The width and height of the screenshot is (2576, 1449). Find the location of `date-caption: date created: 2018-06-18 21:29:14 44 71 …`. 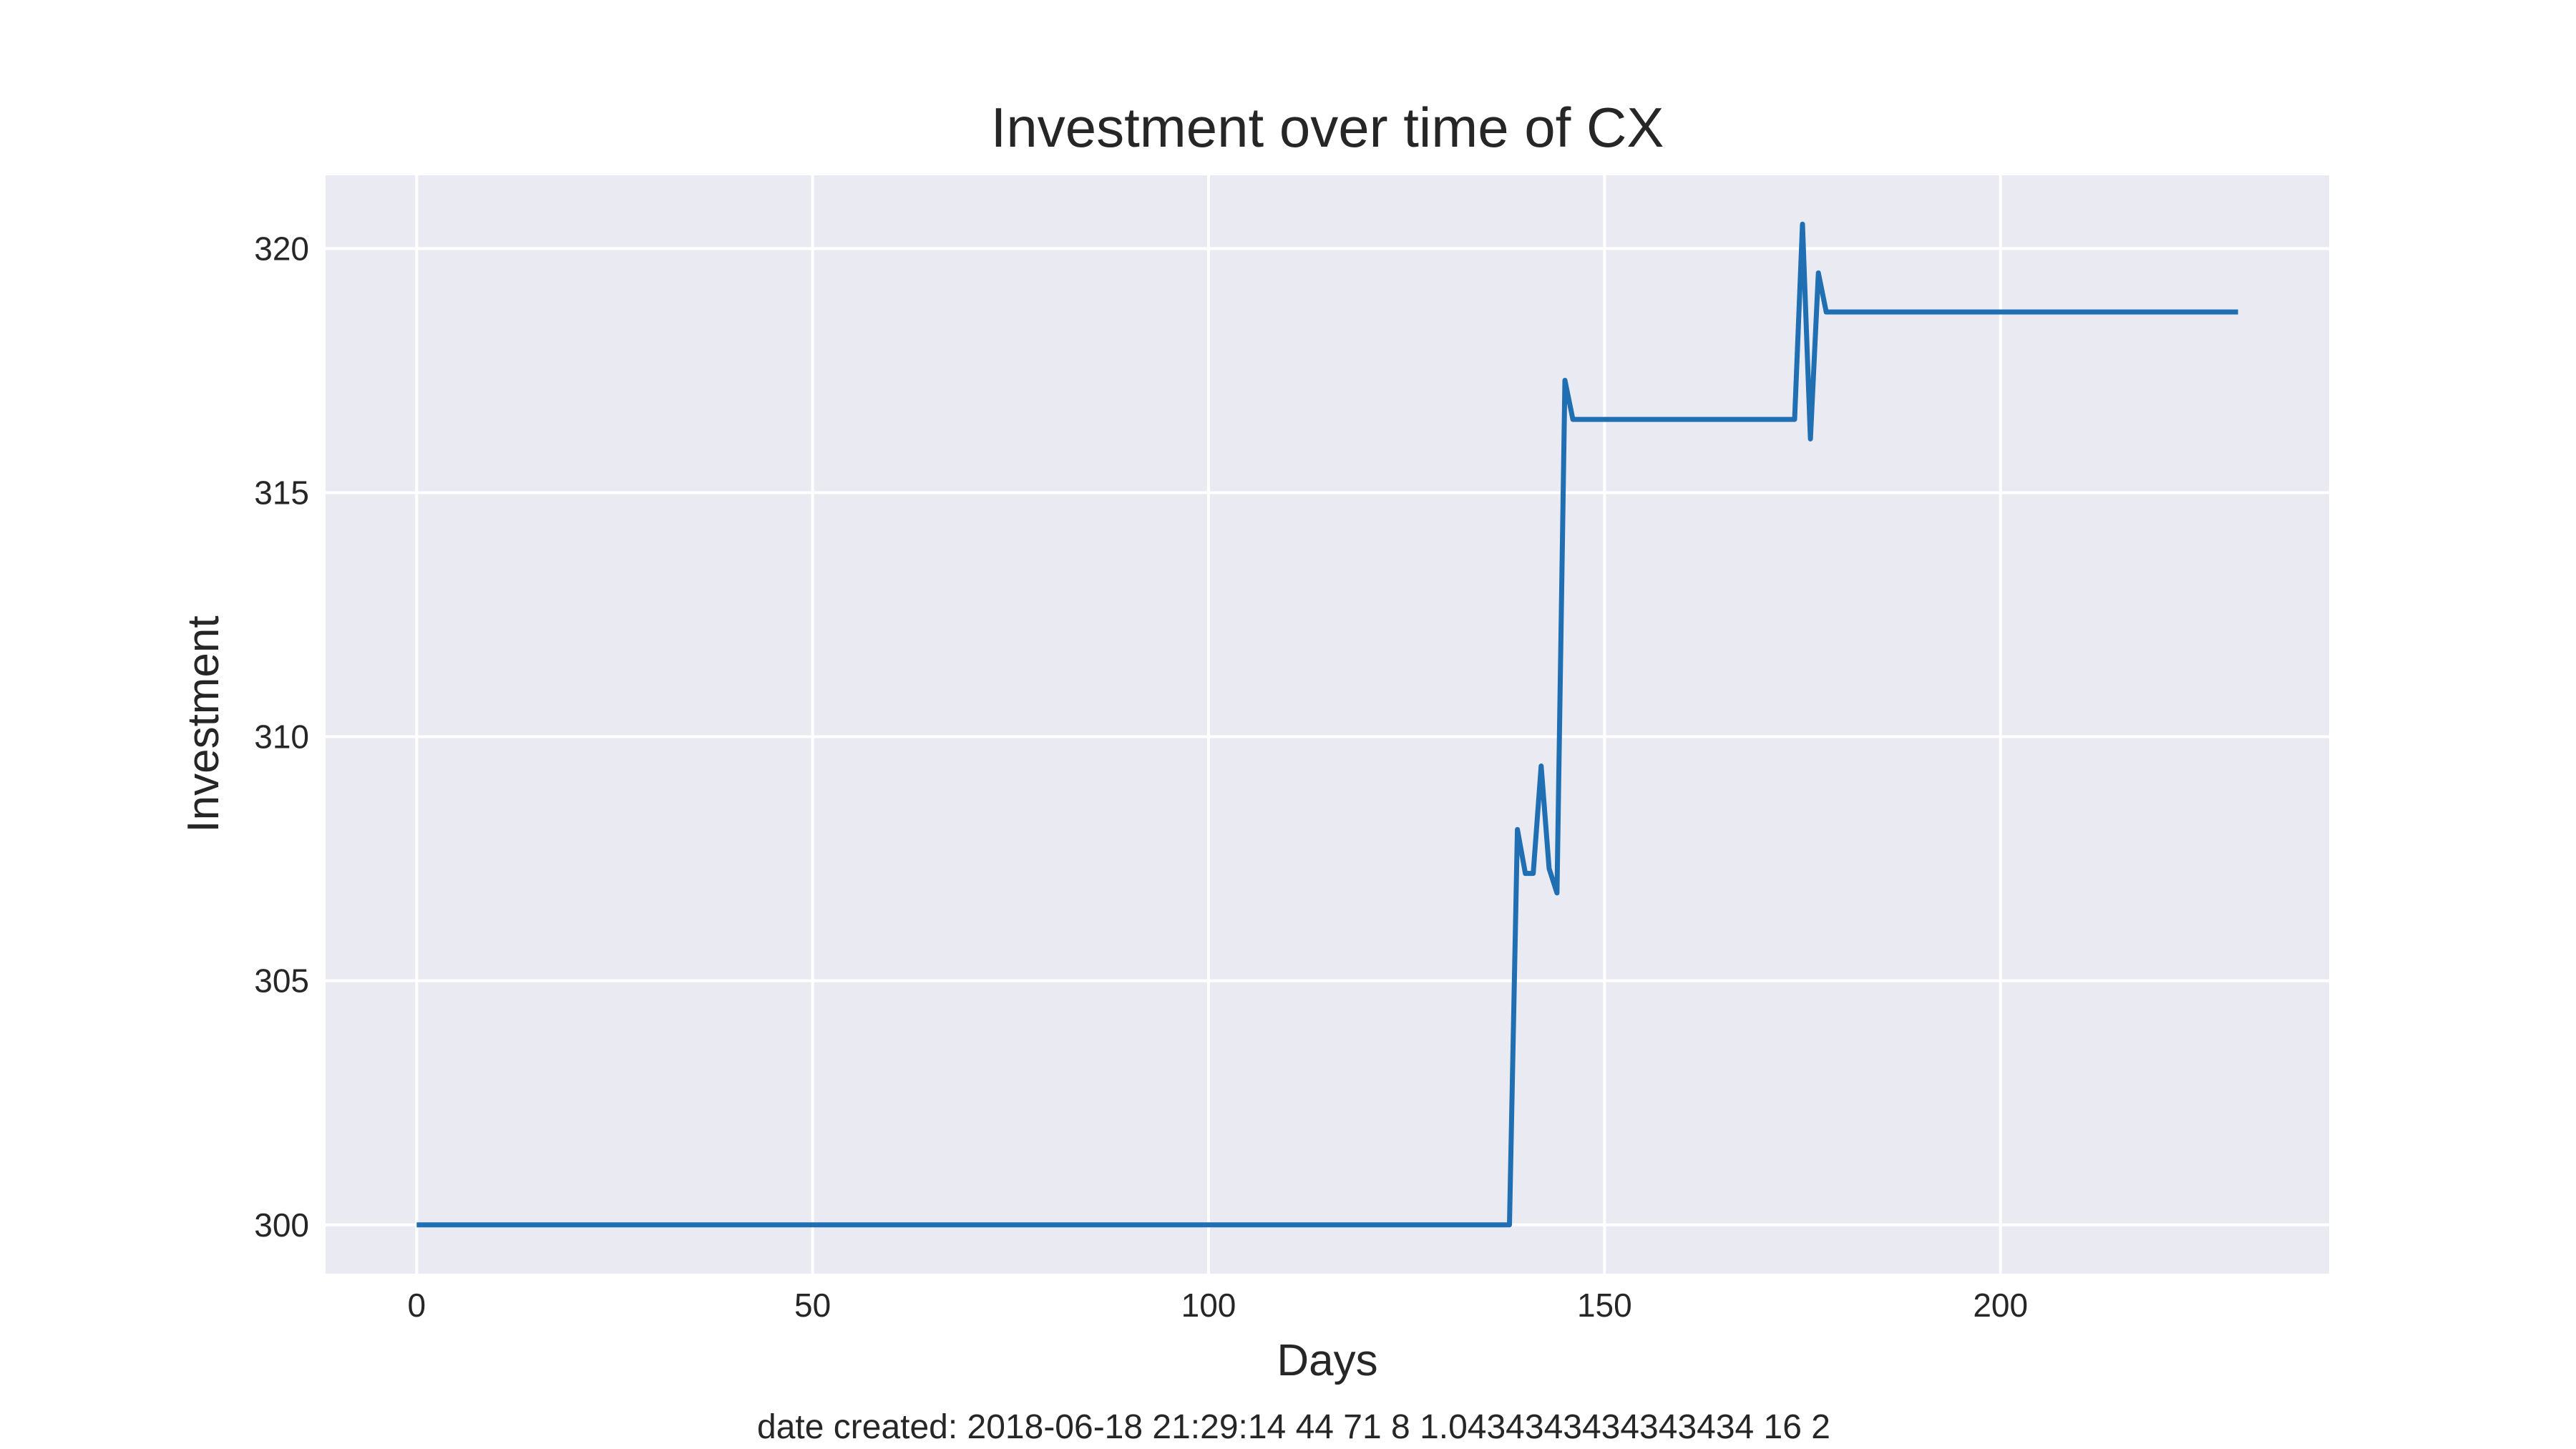

date-caption: date created: 2018-06-18 21:29:14 44 71 … is located at coordinates (1293, 1427).